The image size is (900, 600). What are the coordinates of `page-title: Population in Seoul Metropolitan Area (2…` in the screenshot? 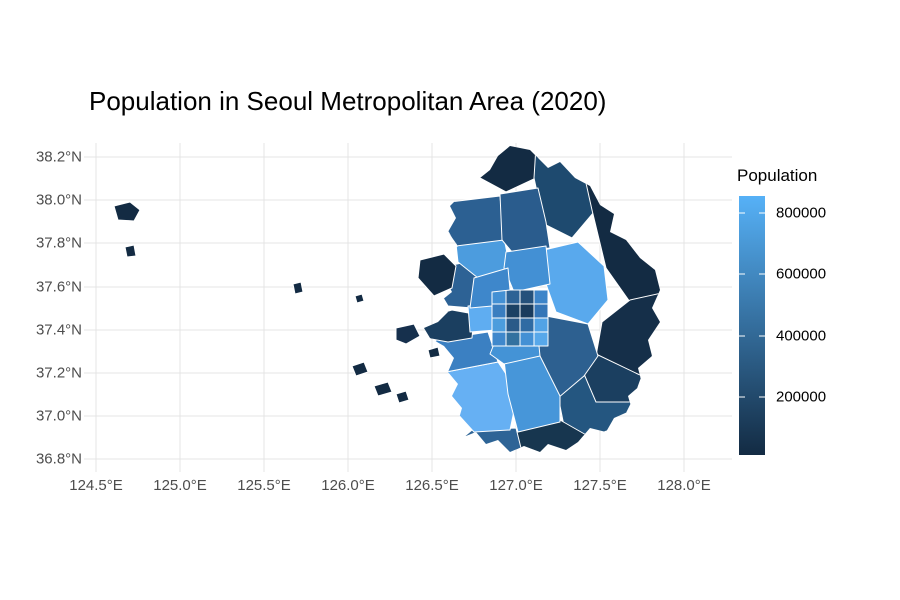 It's located at (348, 101).